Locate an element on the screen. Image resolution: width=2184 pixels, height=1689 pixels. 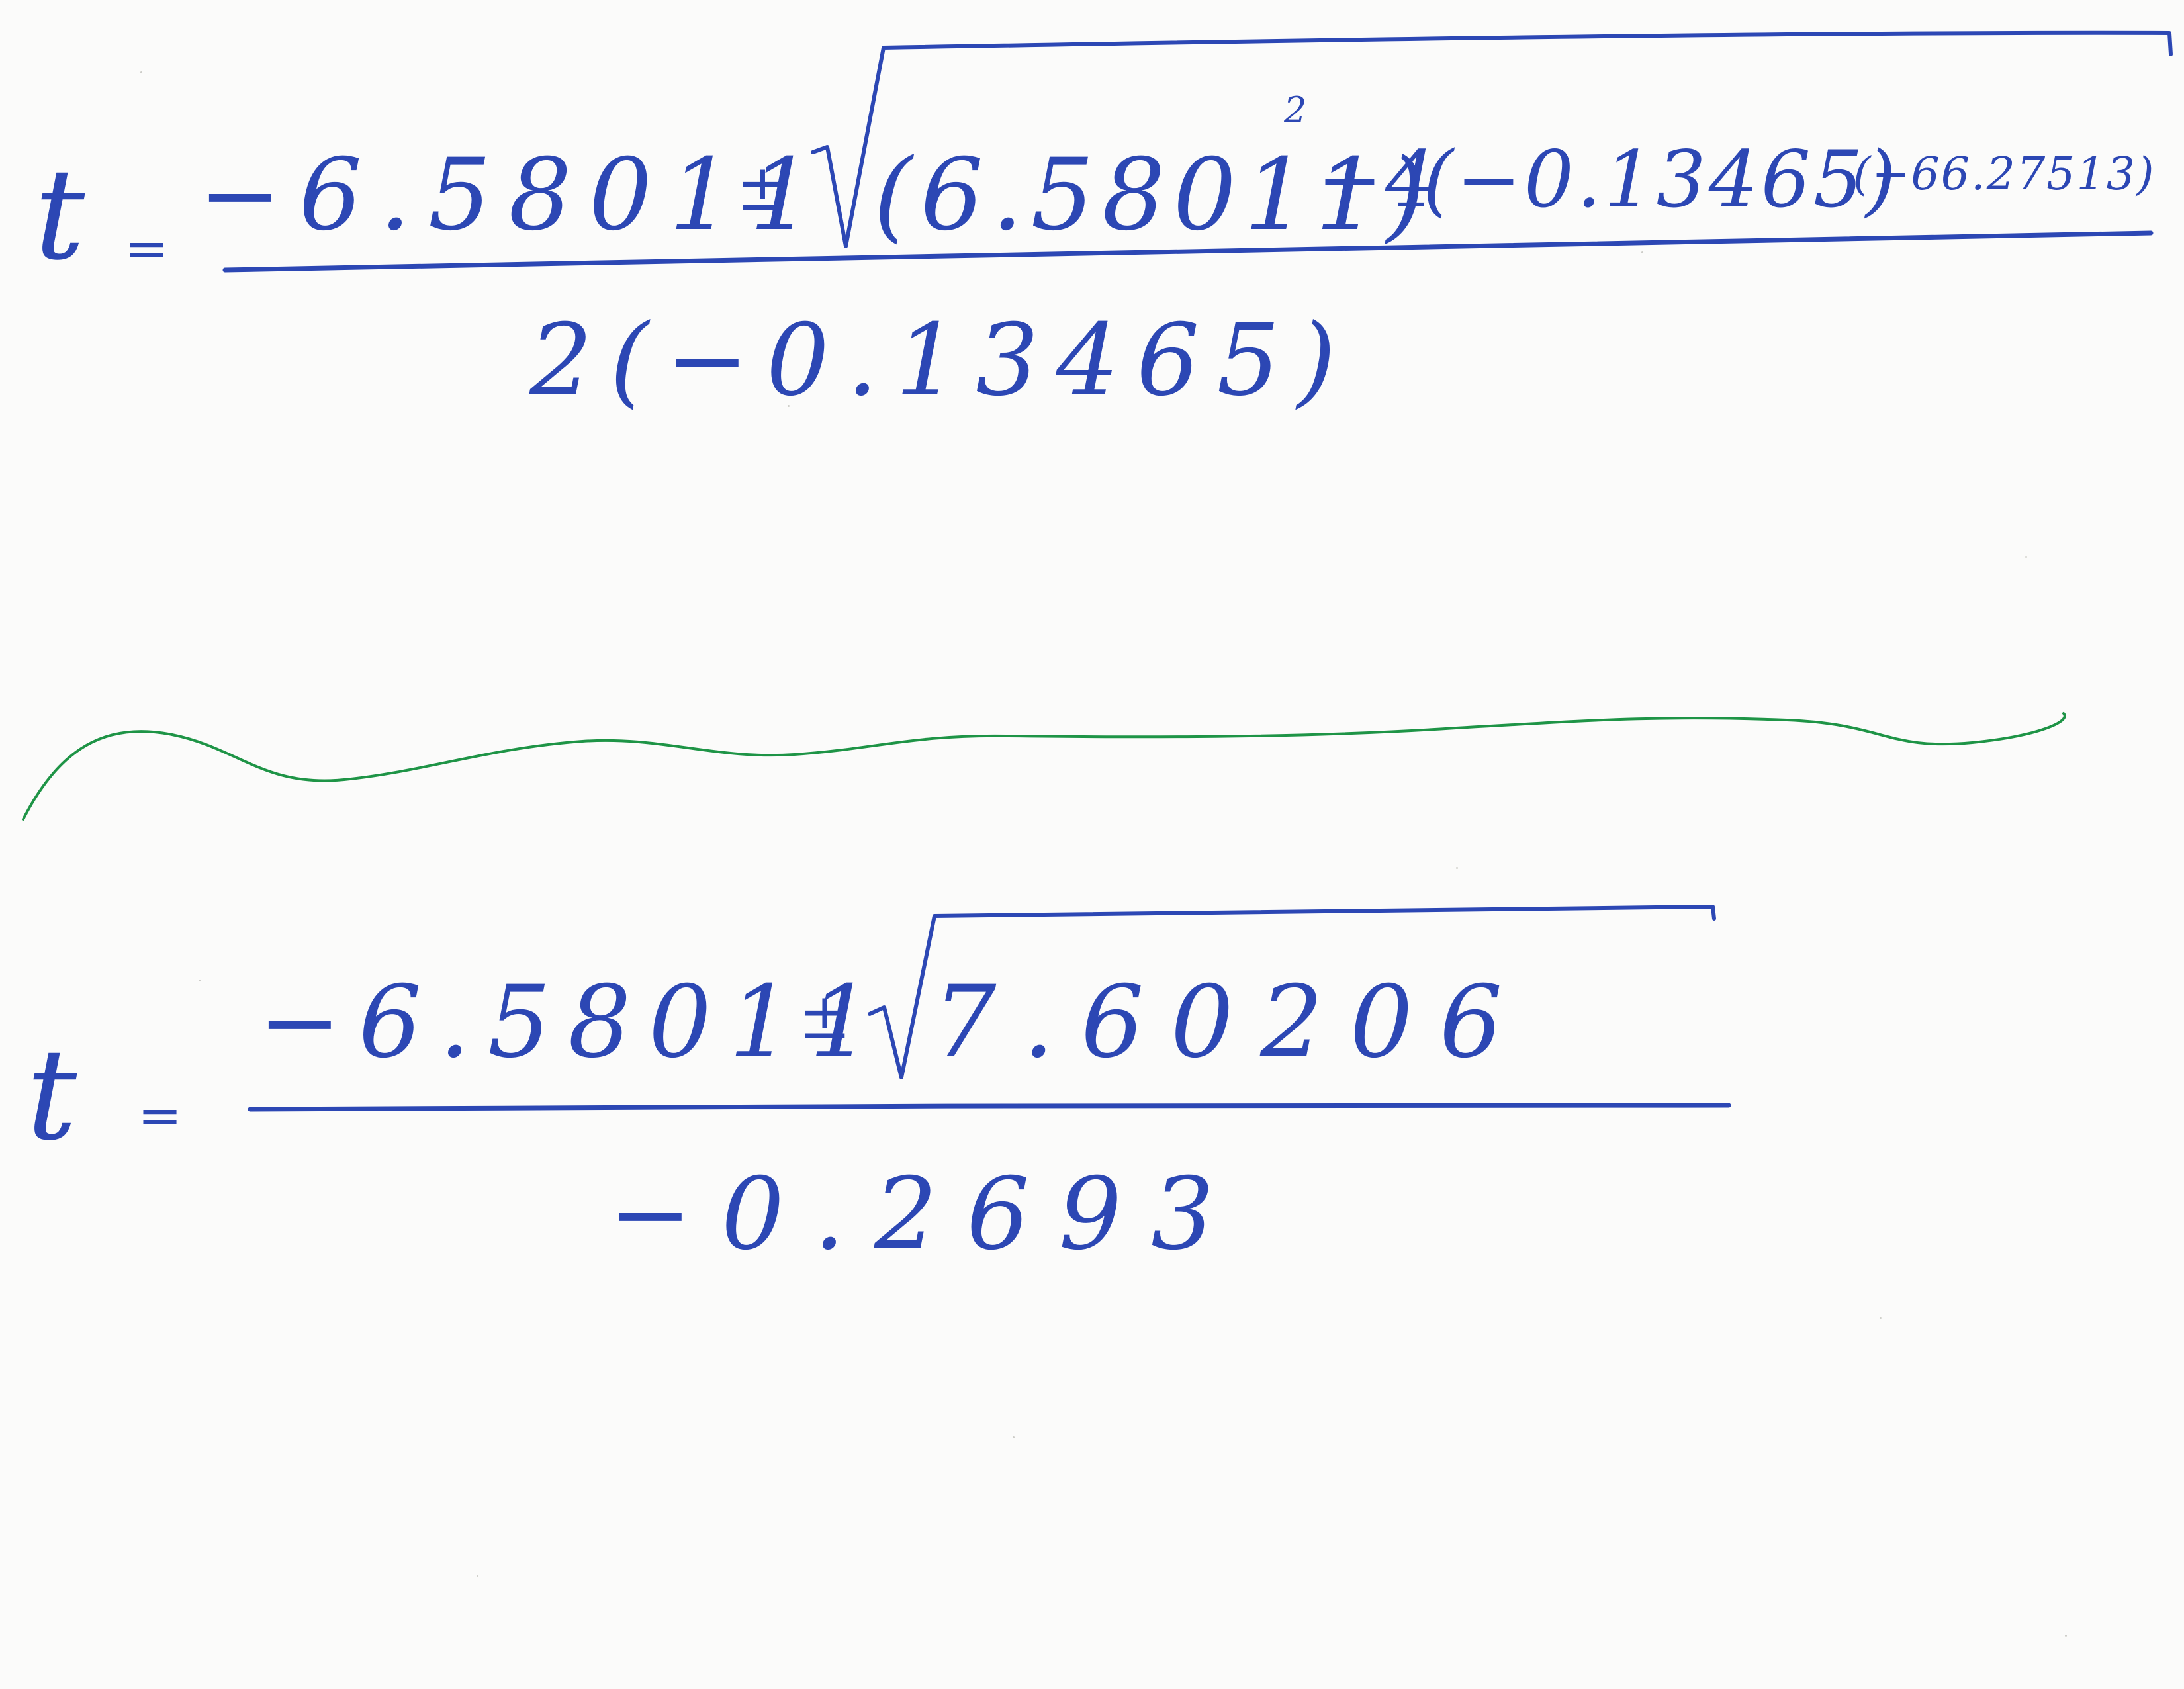
eq2-plus-minus-sign: ± is located at coordinates (825, 1017).